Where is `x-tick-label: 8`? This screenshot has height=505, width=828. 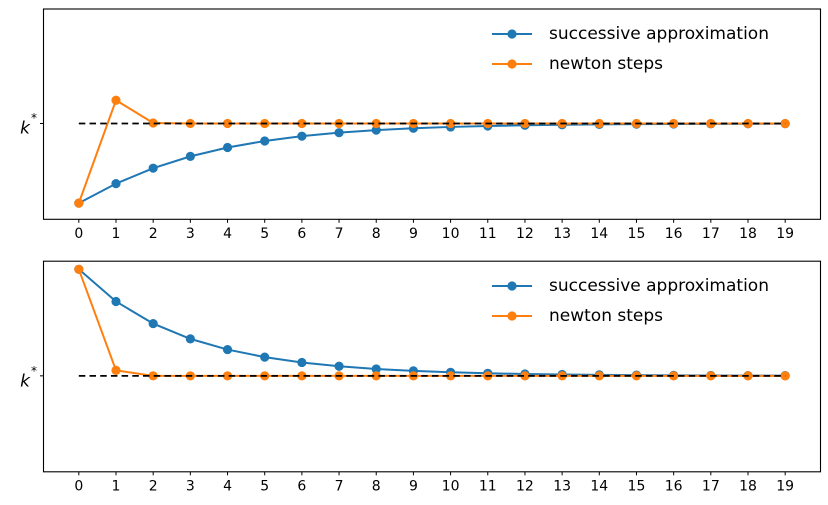 x-tick-label: 8 is located at coordinates (376, 486).